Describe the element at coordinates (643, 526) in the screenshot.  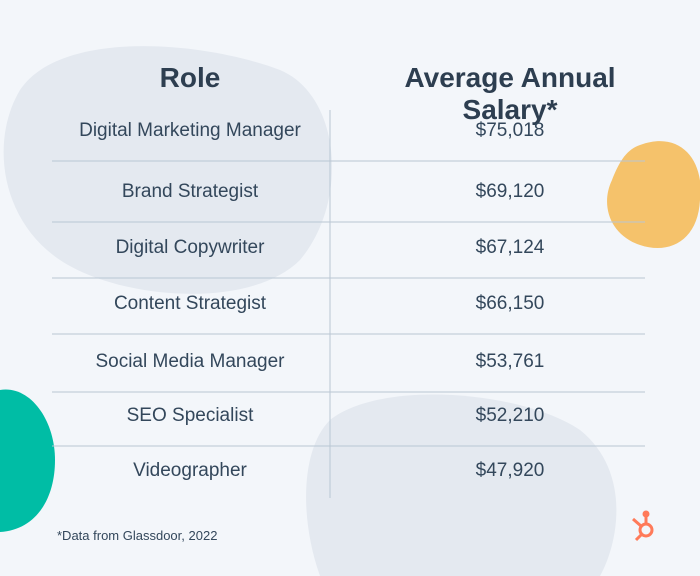
I see `logo` at that location.